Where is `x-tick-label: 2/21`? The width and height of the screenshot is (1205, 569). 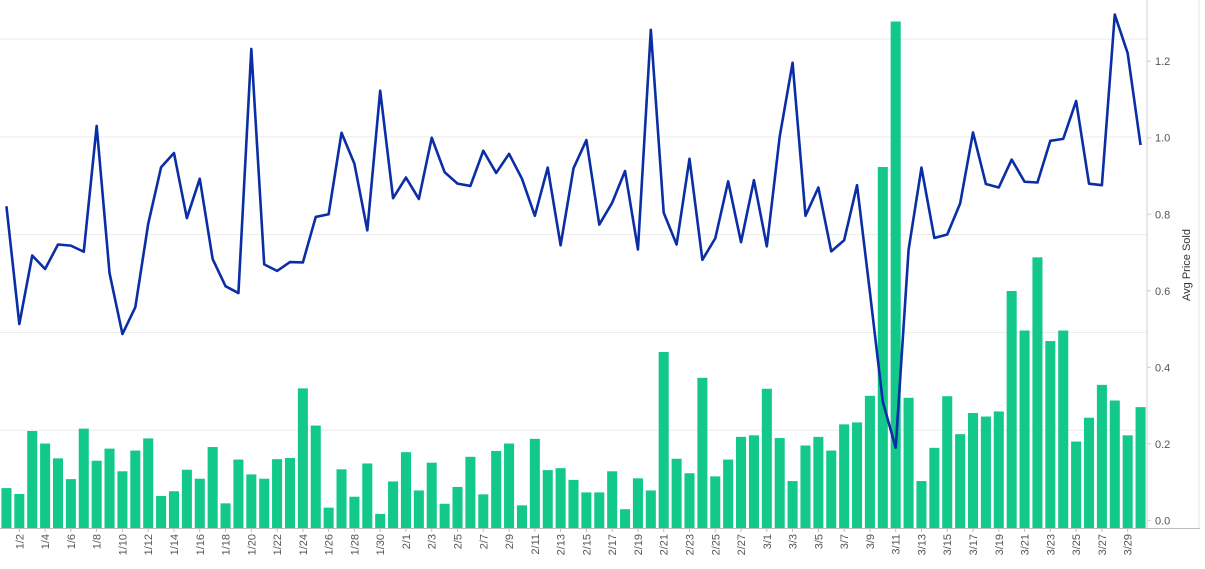 x-tick-label: 2/21 is located at coordinates (665, 544).